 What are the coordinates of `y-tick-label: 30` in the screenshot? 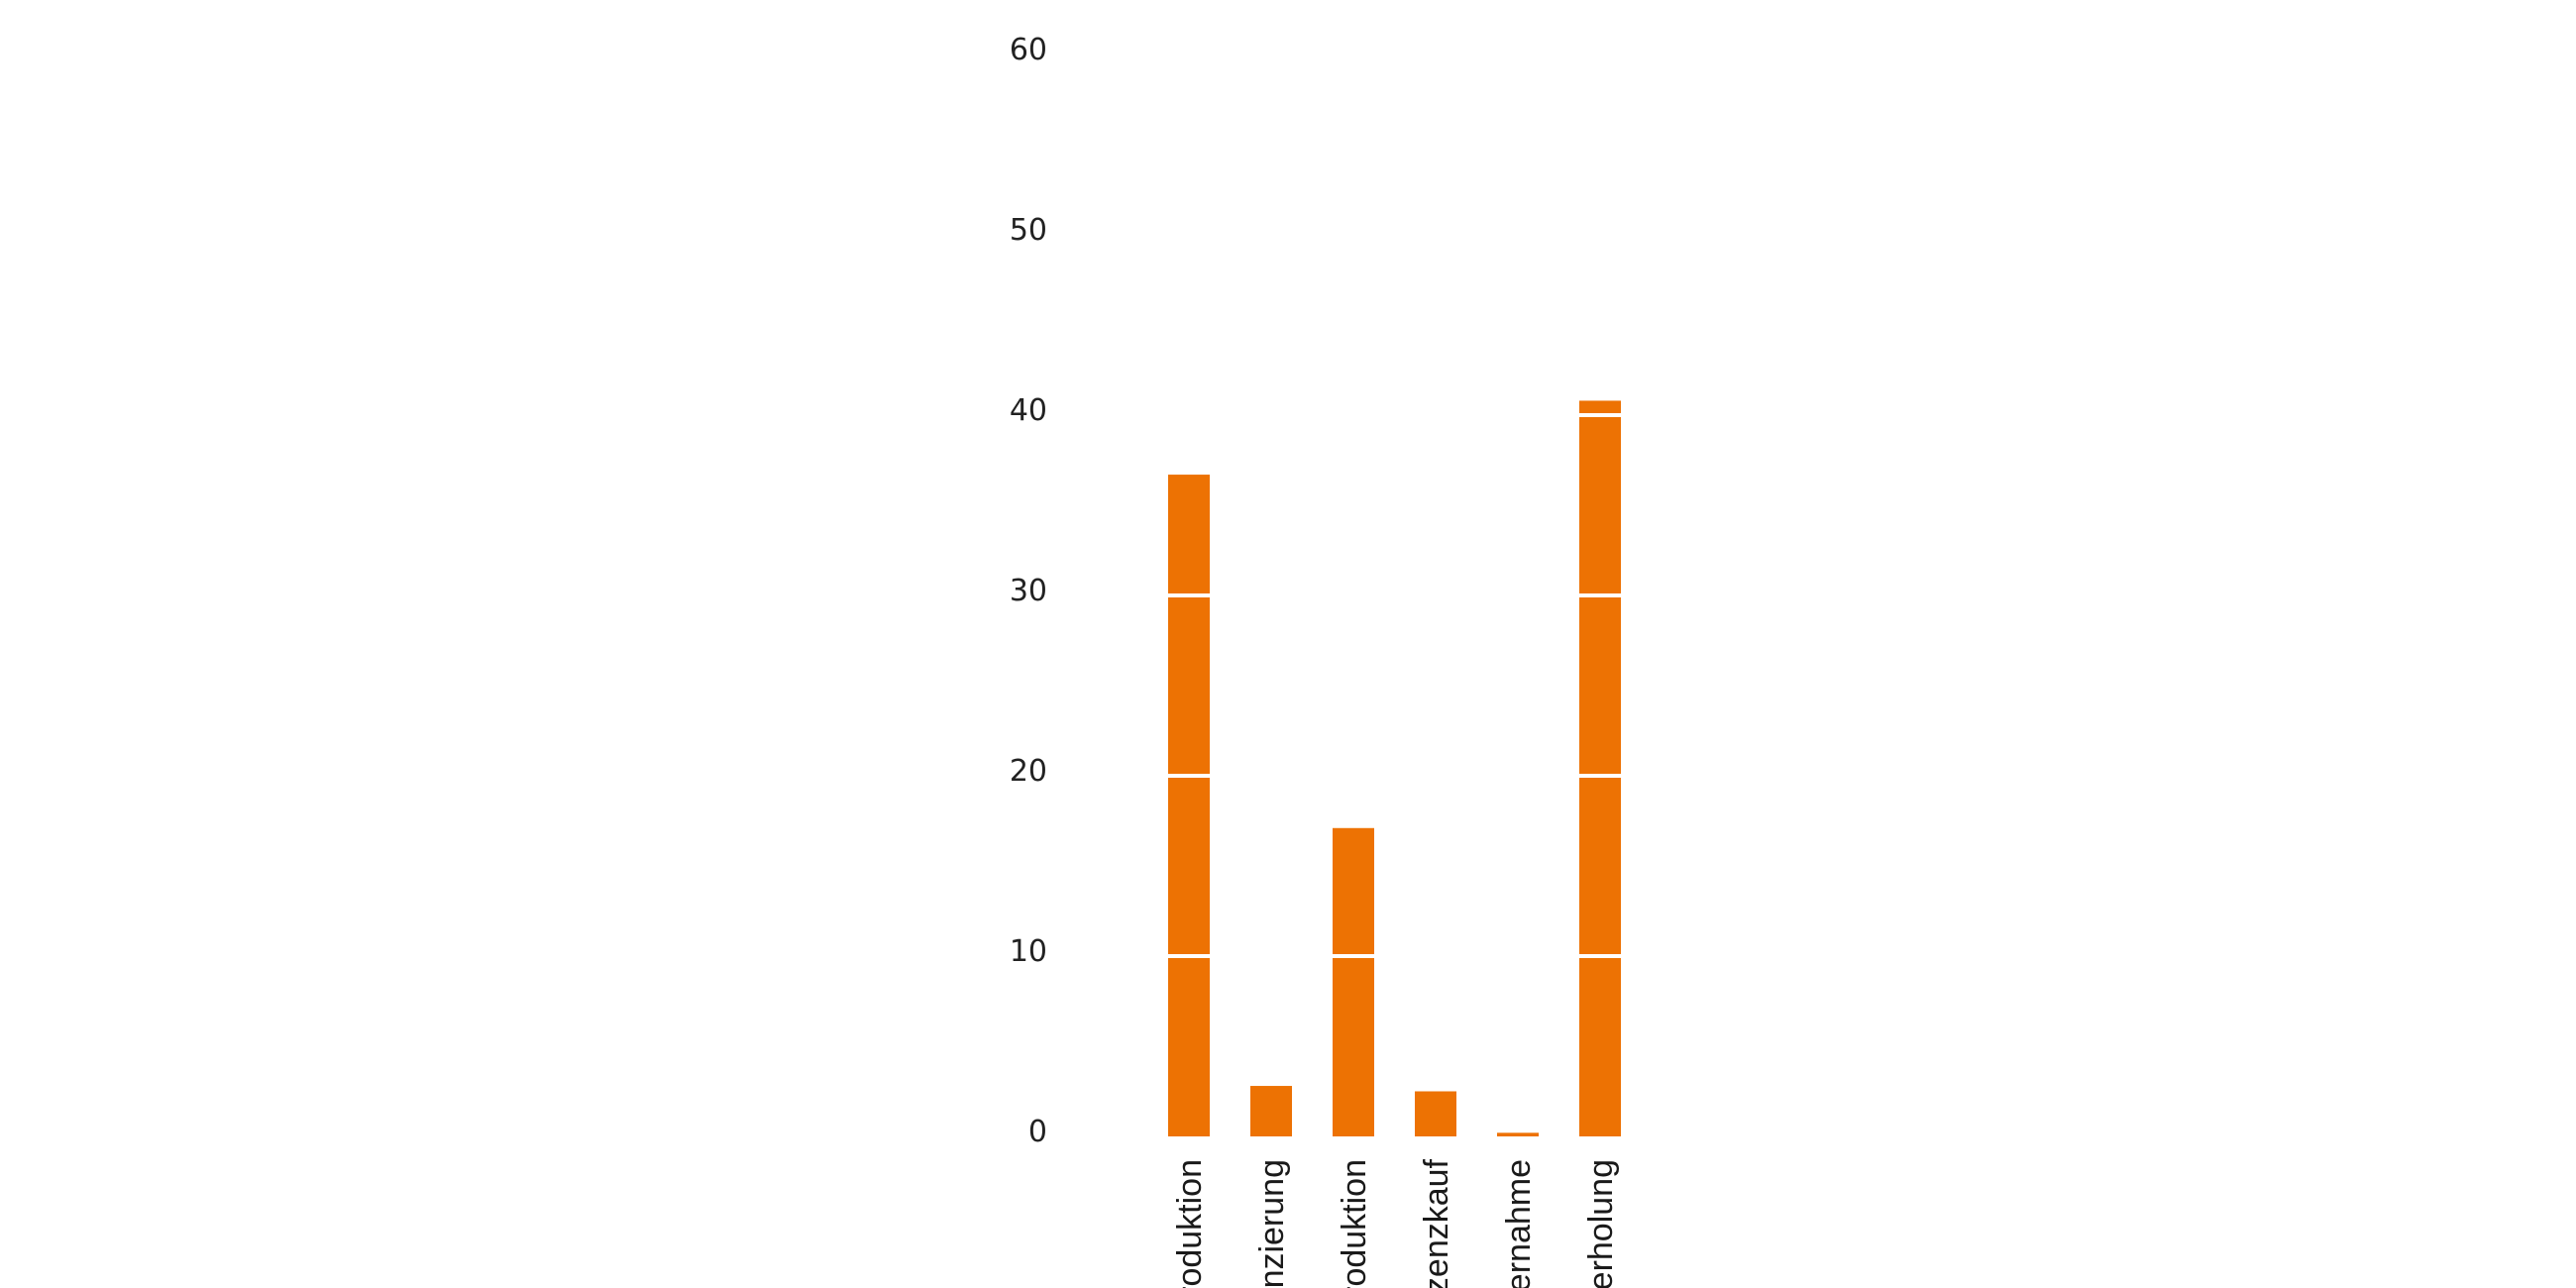 It's located at (1028, 591).